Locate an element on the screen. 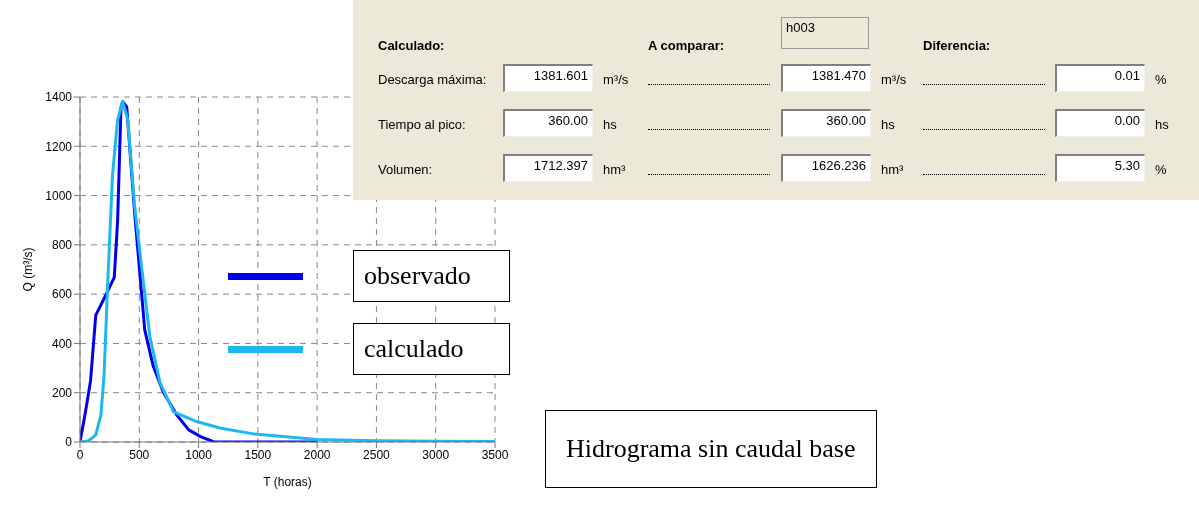 This screenshot has width=1199, height=510. x-tick-label: 500 is located at coordinates (139, 454).